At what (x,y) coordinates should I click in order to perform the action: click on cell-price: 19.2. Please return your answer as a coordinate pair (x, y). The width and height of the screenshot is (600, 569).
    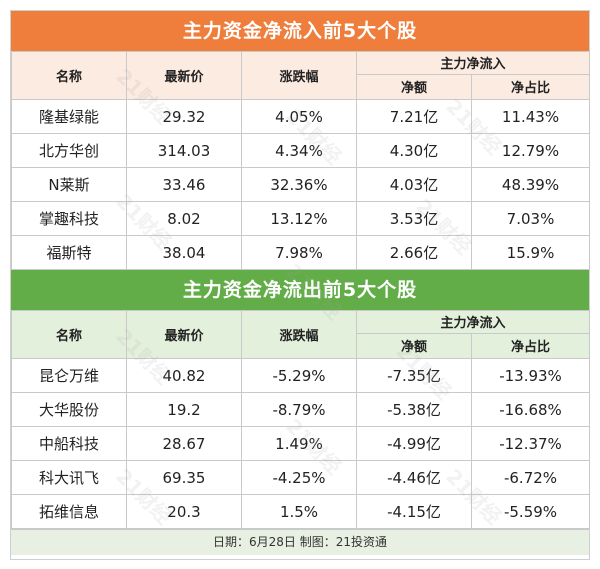
    Looking at the image, I should click on (184, 409).